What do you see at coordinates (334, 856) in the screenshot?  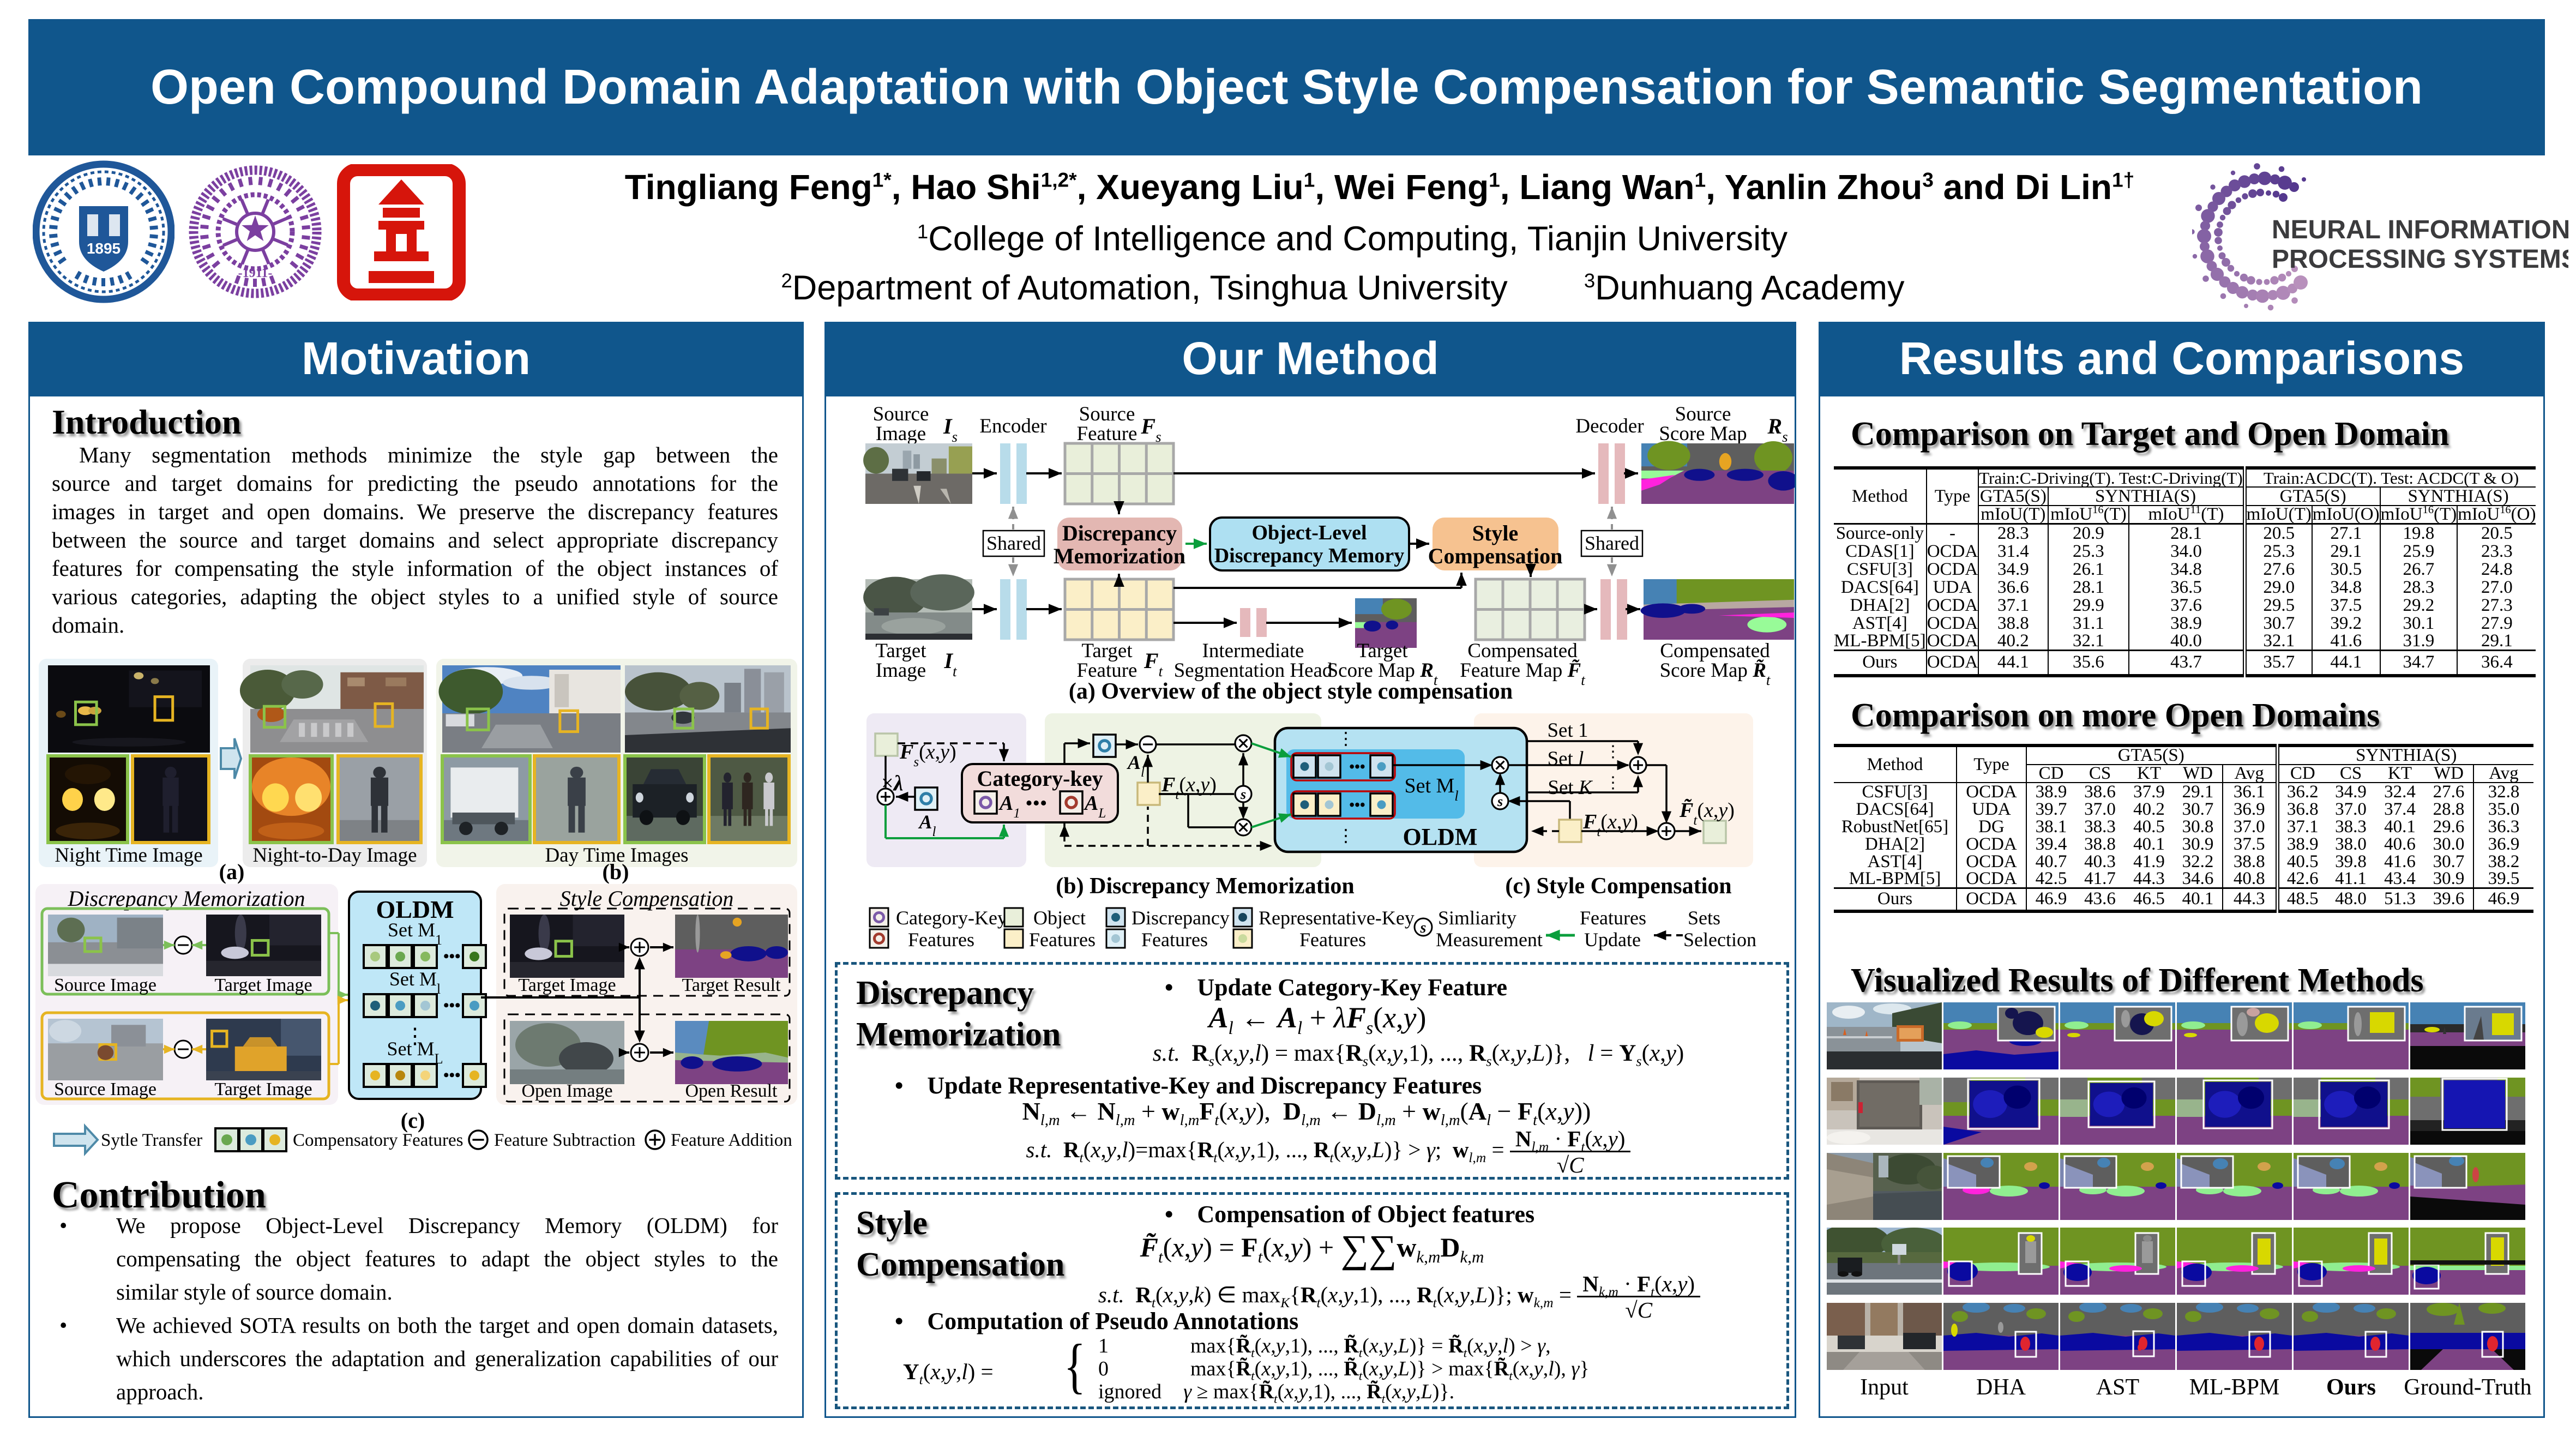 I see `svg-text: Night-to-Day Image` at bounding box center [334, 856].